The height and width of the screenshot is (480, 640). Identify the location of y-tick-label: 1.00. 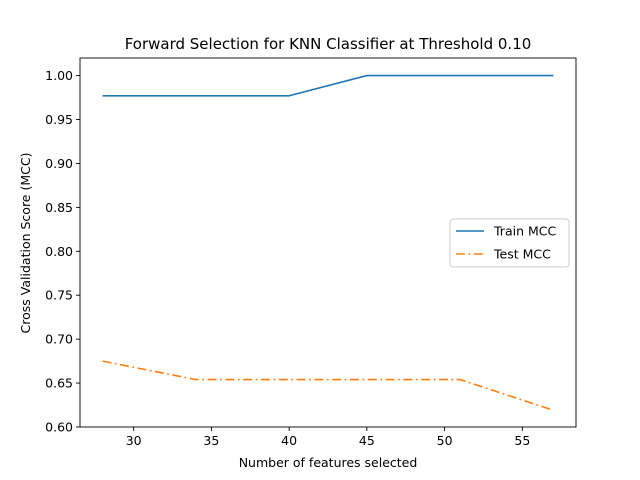
(59, 75).